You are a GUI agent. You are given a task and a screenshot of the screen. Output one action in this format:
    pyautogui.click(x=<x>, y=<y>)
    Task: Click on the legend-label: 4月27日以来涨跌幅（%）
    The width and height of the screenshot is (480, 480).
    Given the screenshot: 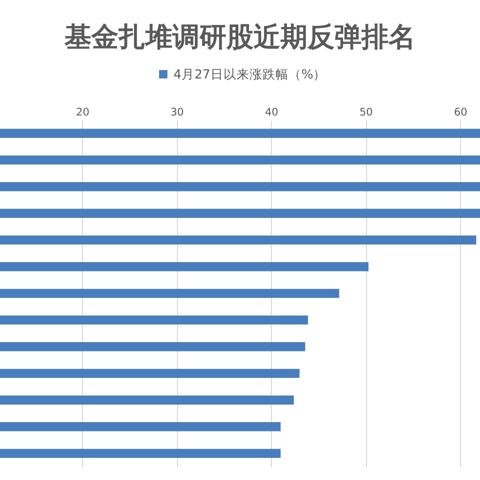 What is the action you would take?
    pyautogui.click(x=250, y=74)
    